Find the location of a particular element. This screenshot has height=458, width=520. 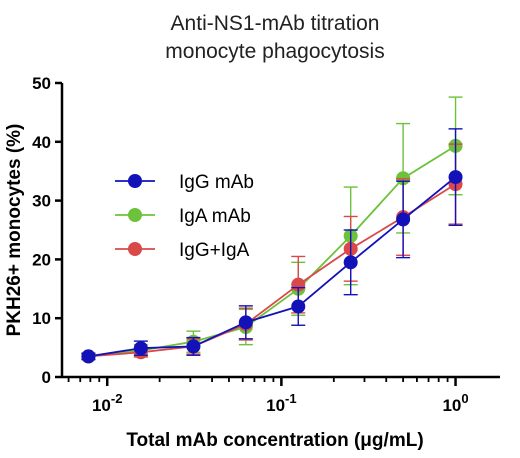

y-tick-label: 20 is located at coordinates (41, 259).